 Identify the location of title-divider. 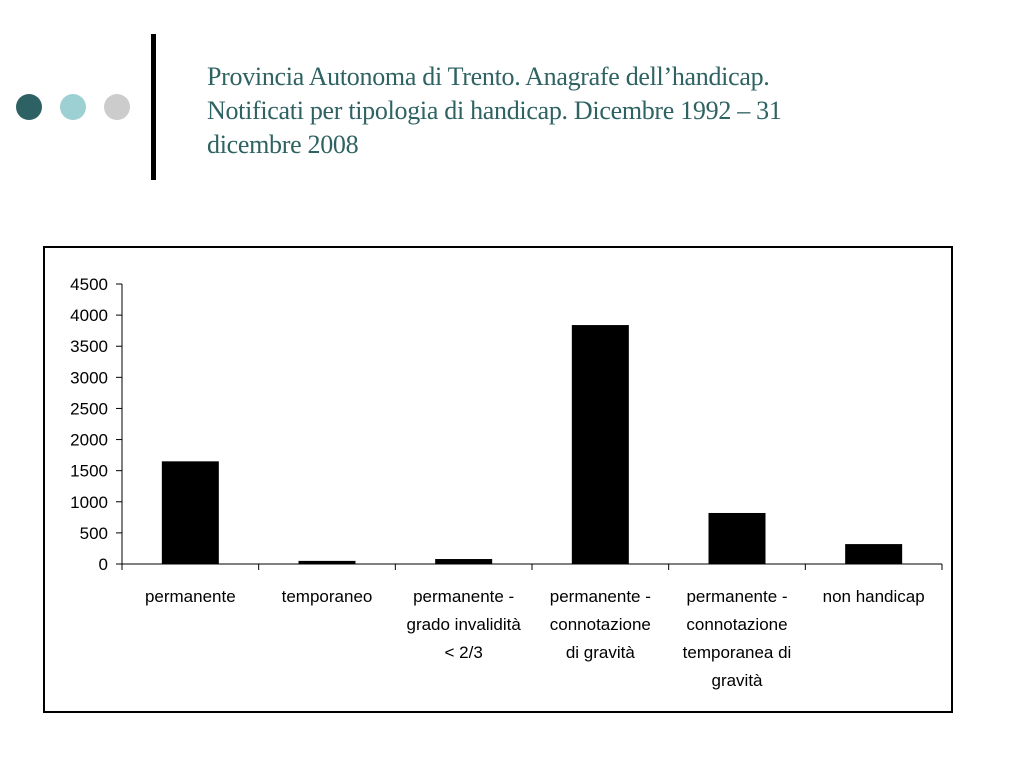
(153, 107).